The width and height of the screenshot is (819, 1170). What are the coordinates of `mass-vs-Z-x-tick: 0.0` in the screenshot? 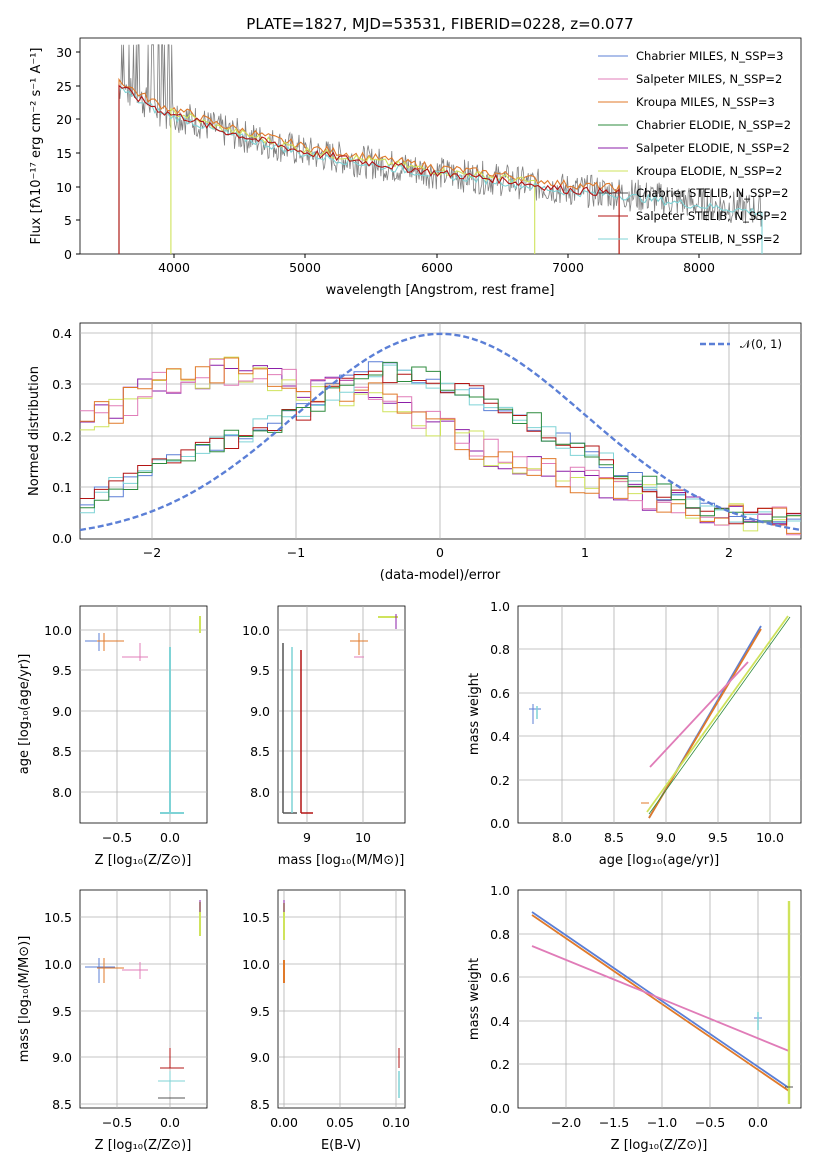 It's located at (170, 1122).